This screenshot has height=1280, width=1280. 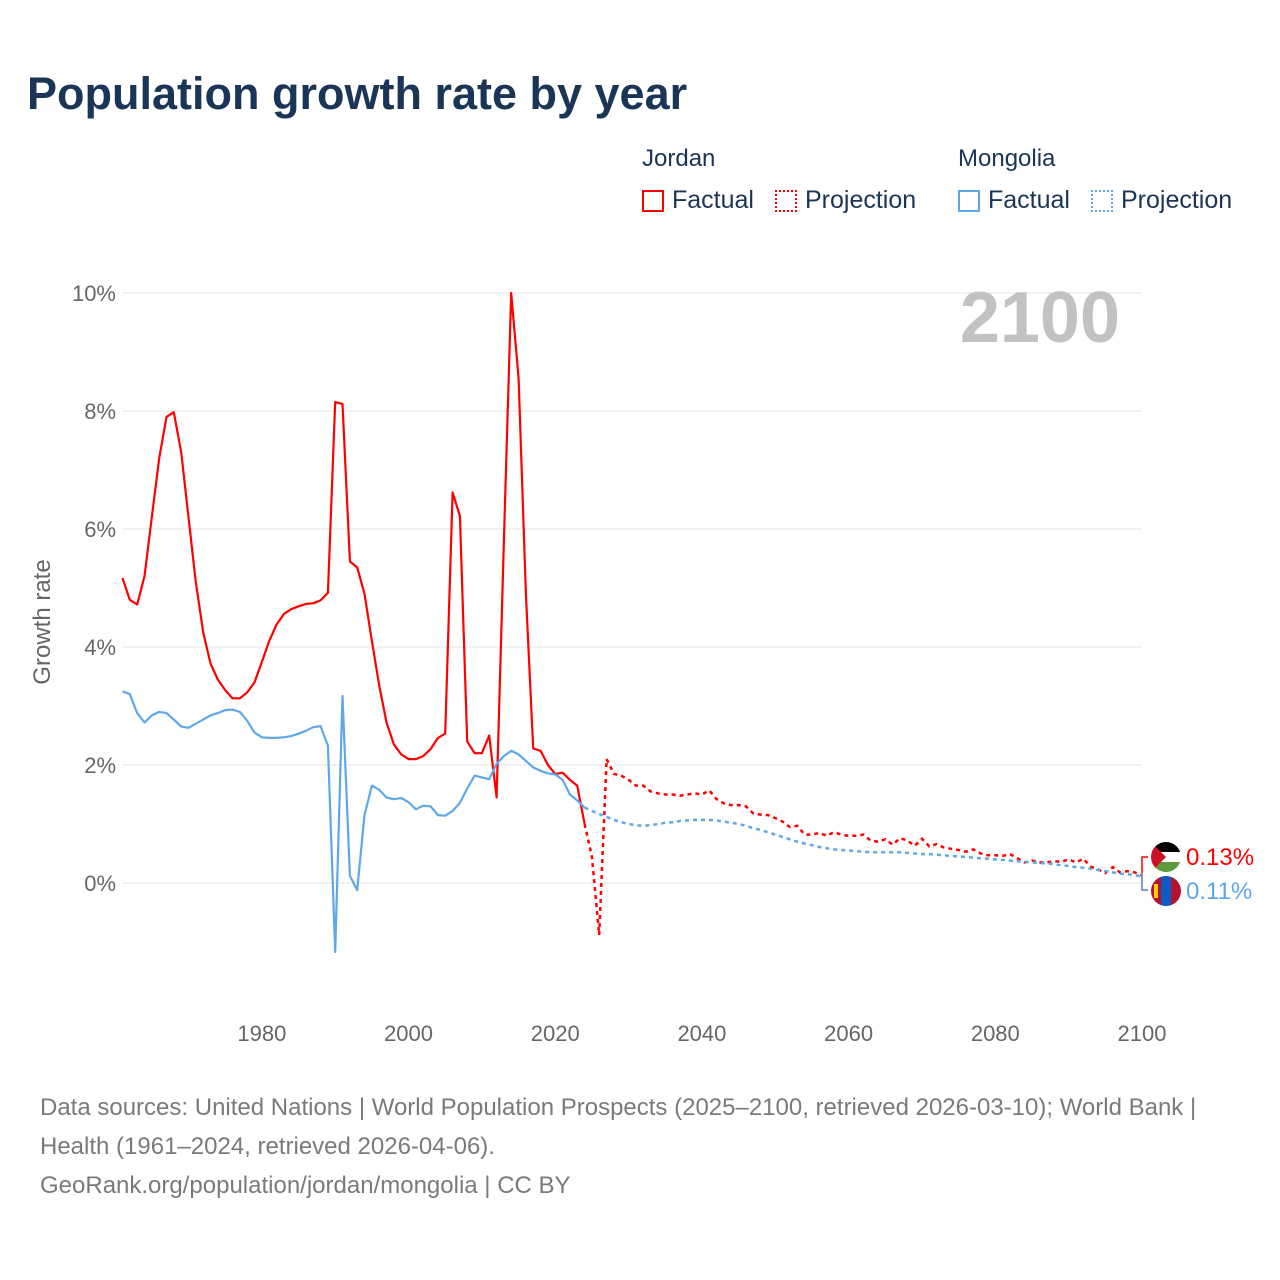 What do you see at coordinates (1142, 1033) in the screenshot?
I see `x-tick-label: 2100` at bounding box center [1142, 1033].